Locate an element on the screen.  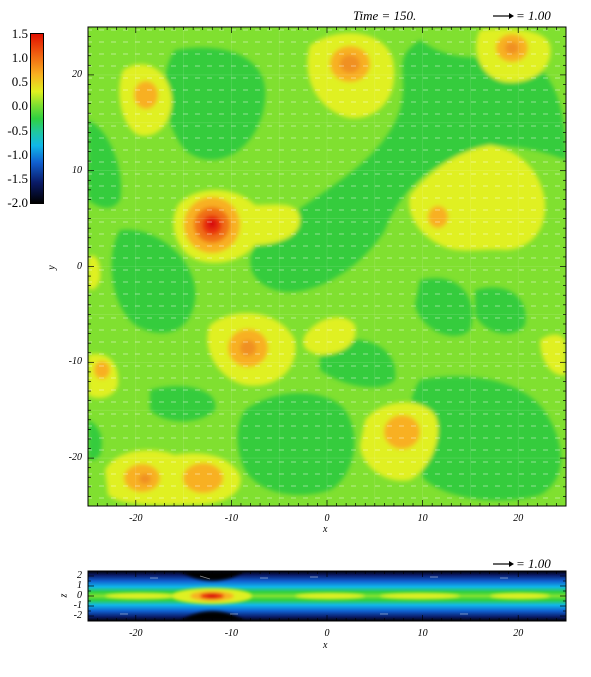
vector-key-lower-label: = 1.00 is located at coordinates (533, 563).